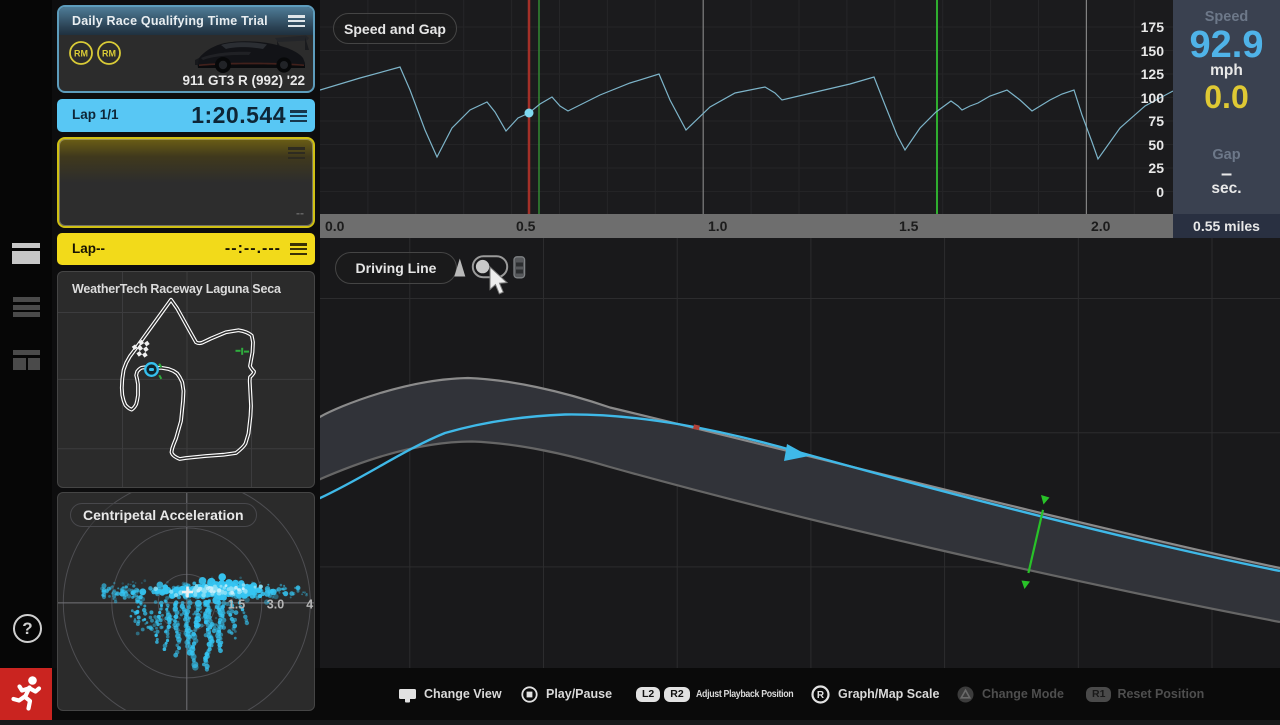  What do you see at coordinates (821, 695) in the screenshot?
I see `svg-text: R` at bounding box center [821, 695].